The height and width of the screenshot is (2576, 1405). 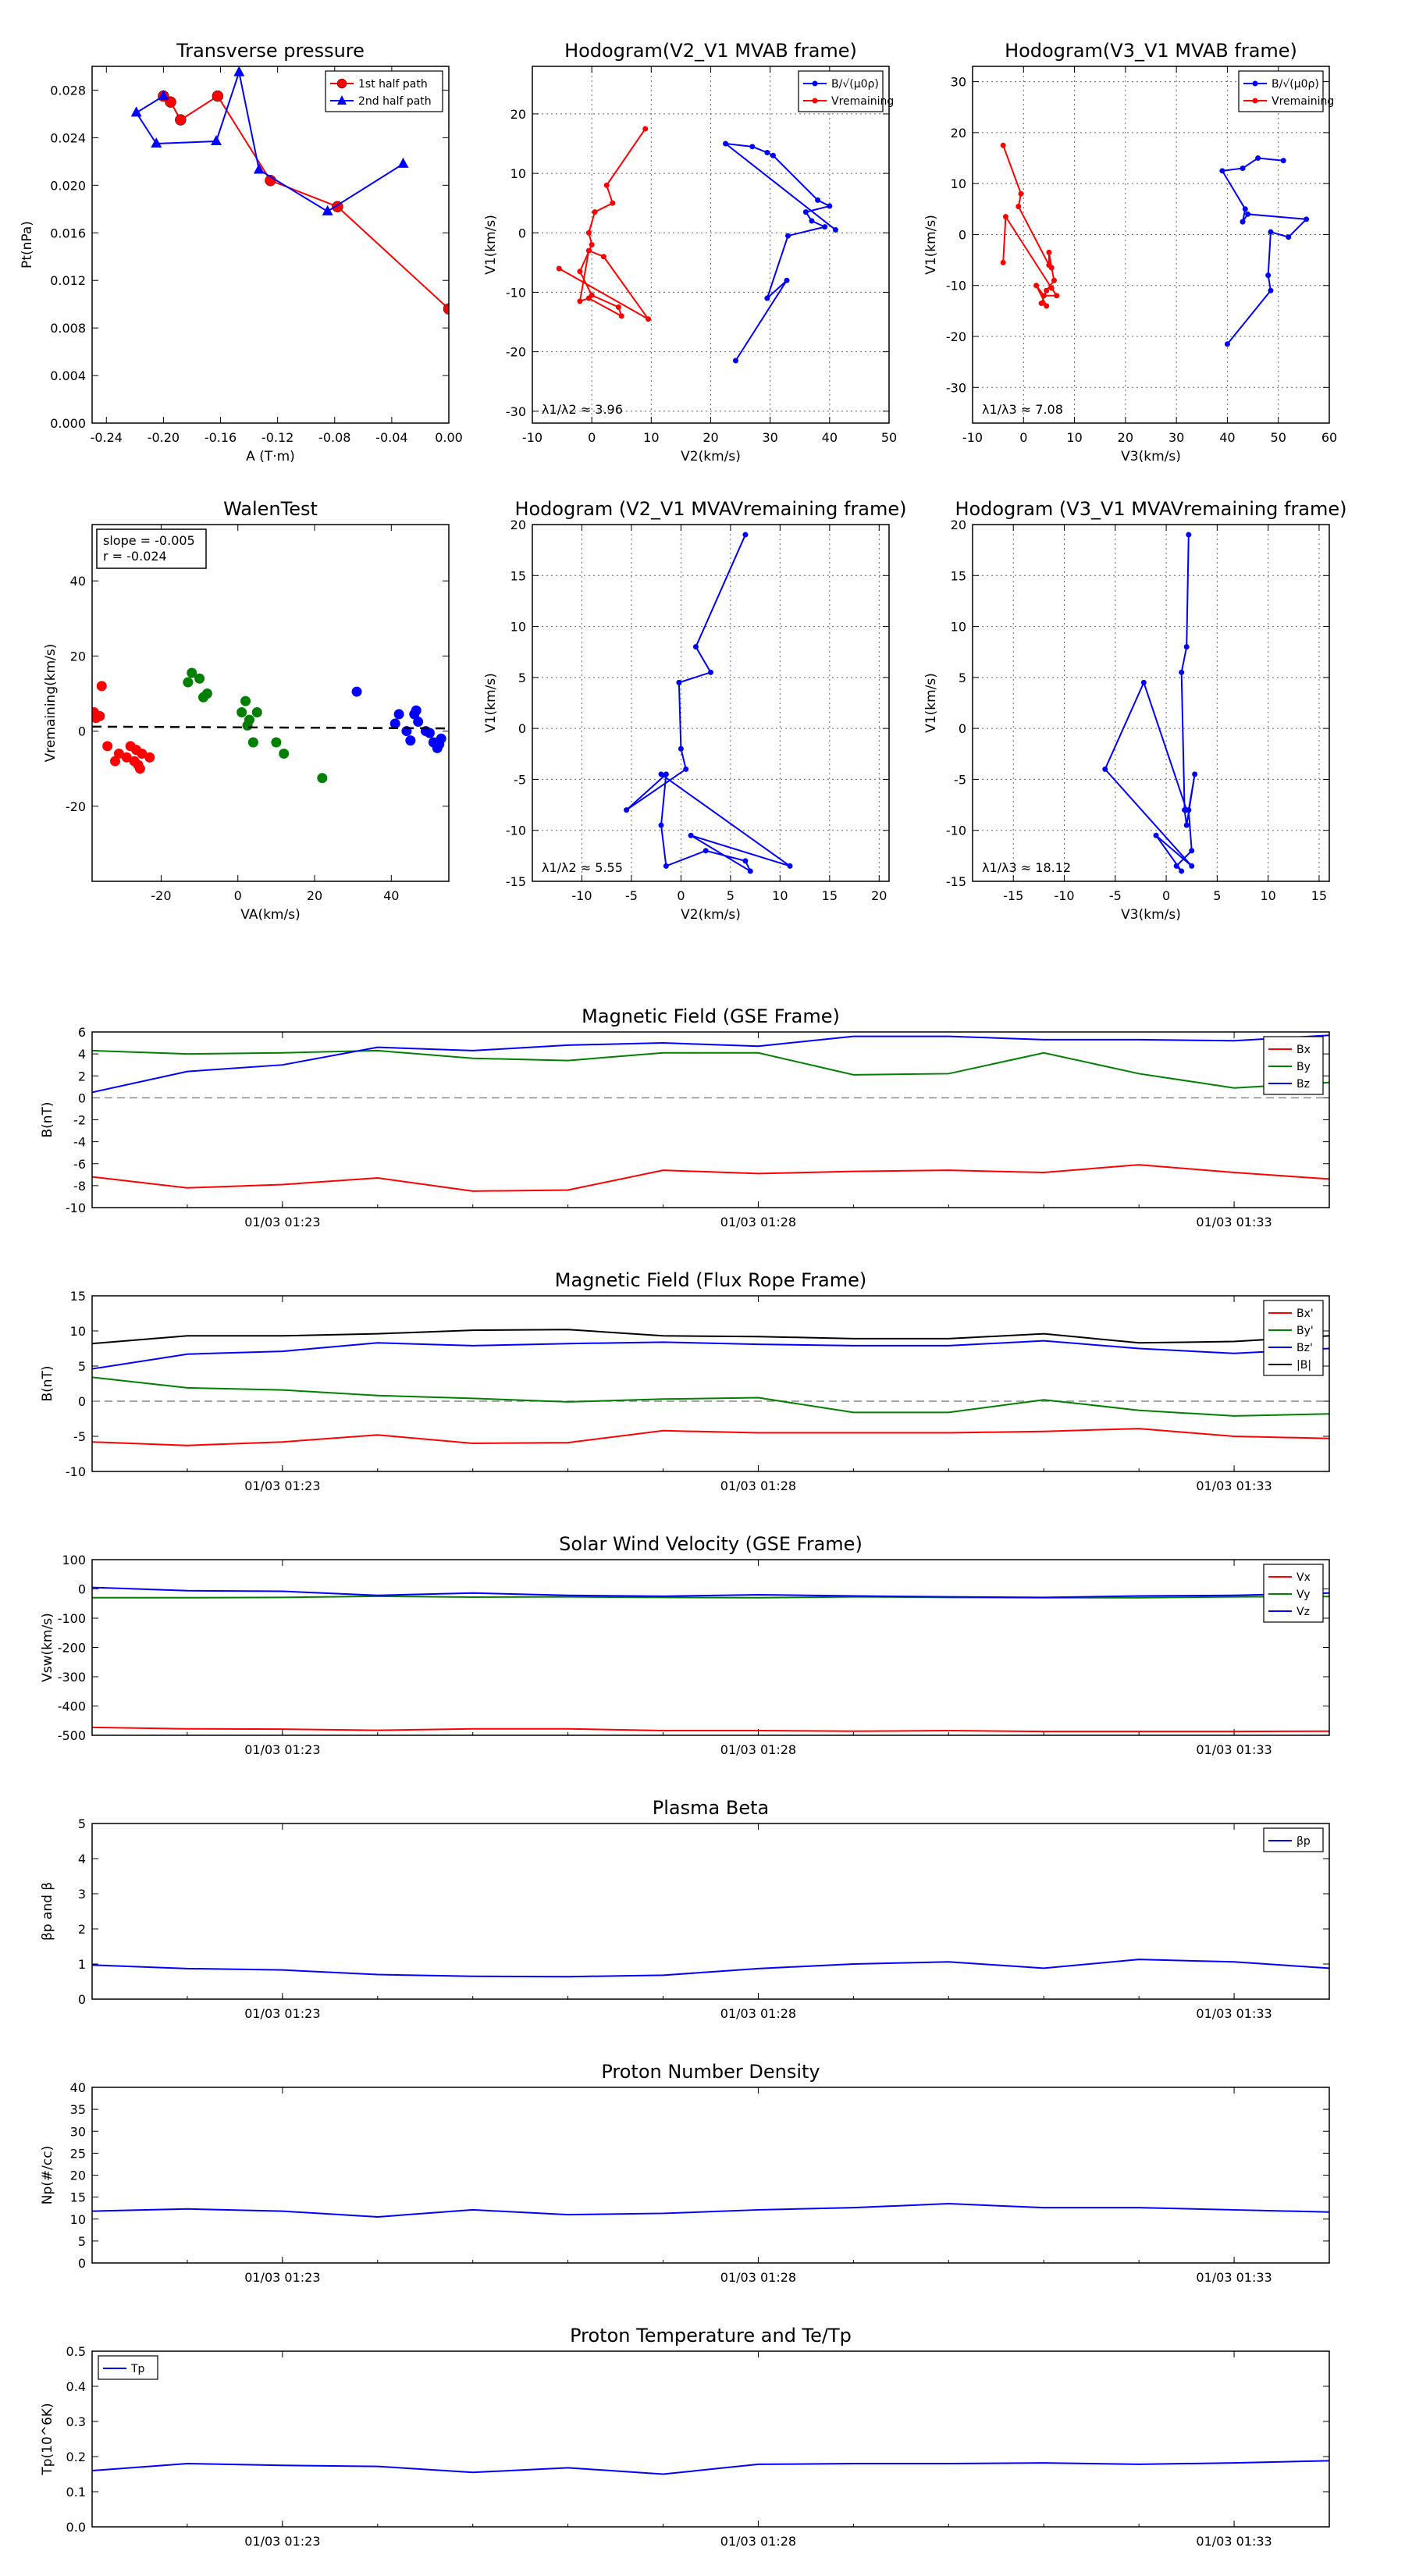 What do you see at coordinates (1013, 895) in the screenshot?
I see `x-tick-label: -15` at bounding box center [1013, 895].